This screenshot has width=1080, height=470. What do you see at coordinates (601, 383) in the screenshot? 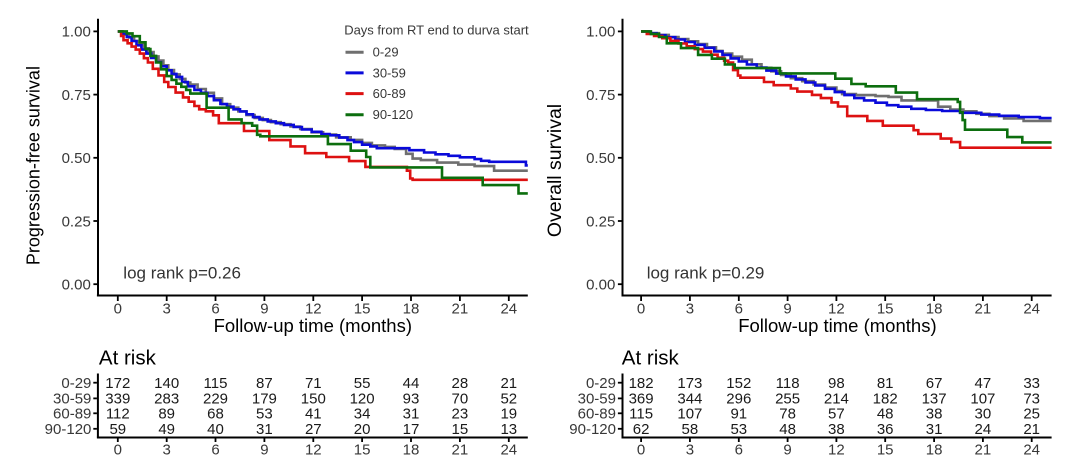
I see `svg-text: 0-29` at bounding box center [601, 383].